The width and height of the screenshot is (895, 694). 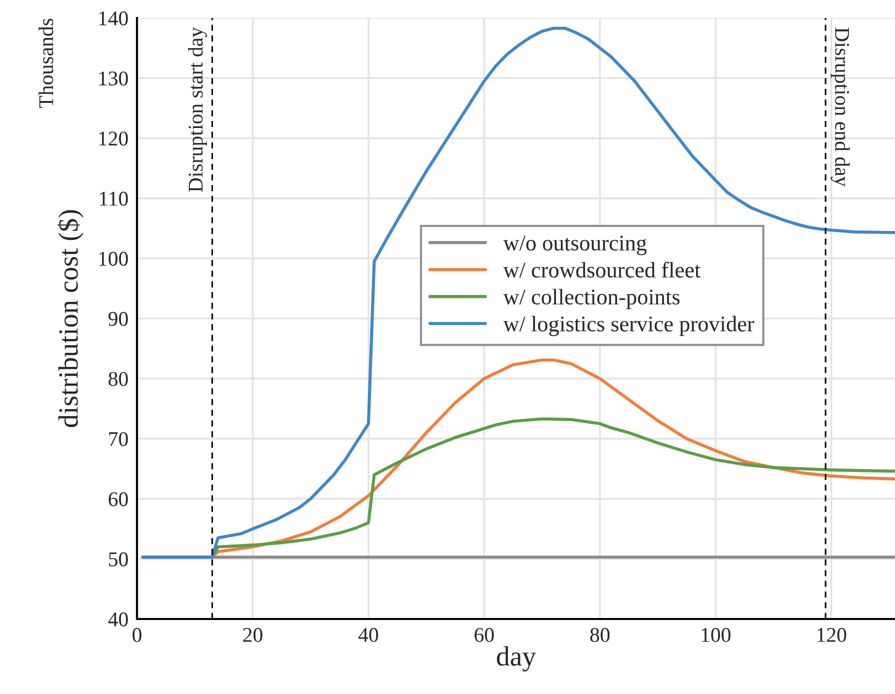 I want to click on ref-line-label: Disruption end day, so click(x=840, y=107).